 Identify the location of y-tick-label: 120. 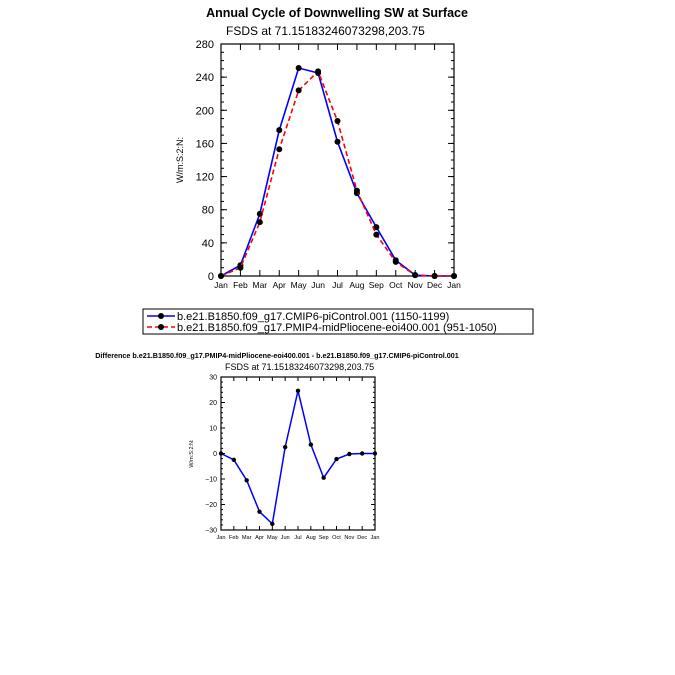
(205, 178).